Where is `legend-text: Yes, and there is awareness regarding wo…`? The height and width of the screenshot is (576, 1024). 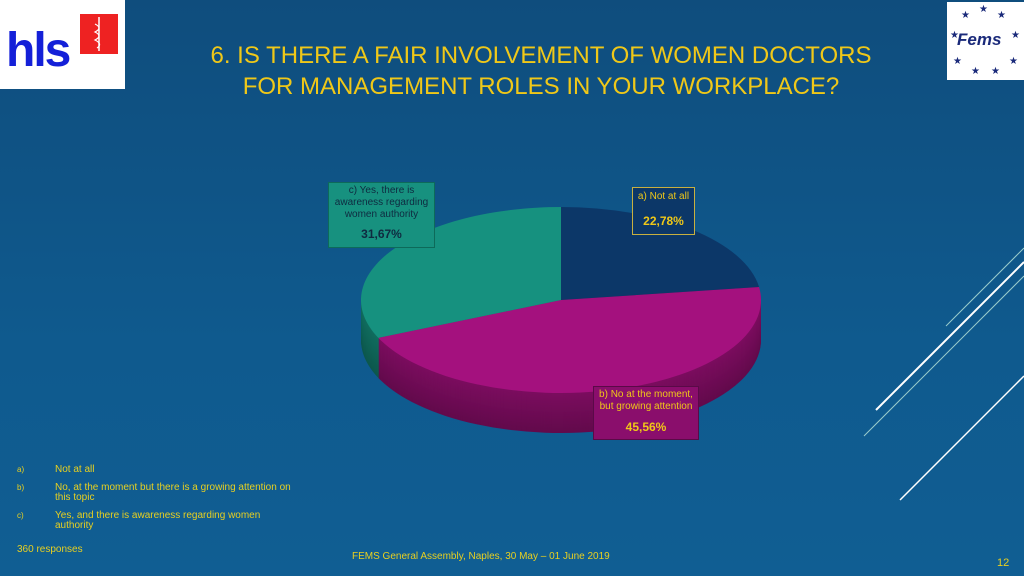
legend-text: Yes, and there is awareness regarding wo… is located at coordinates (158, 520).